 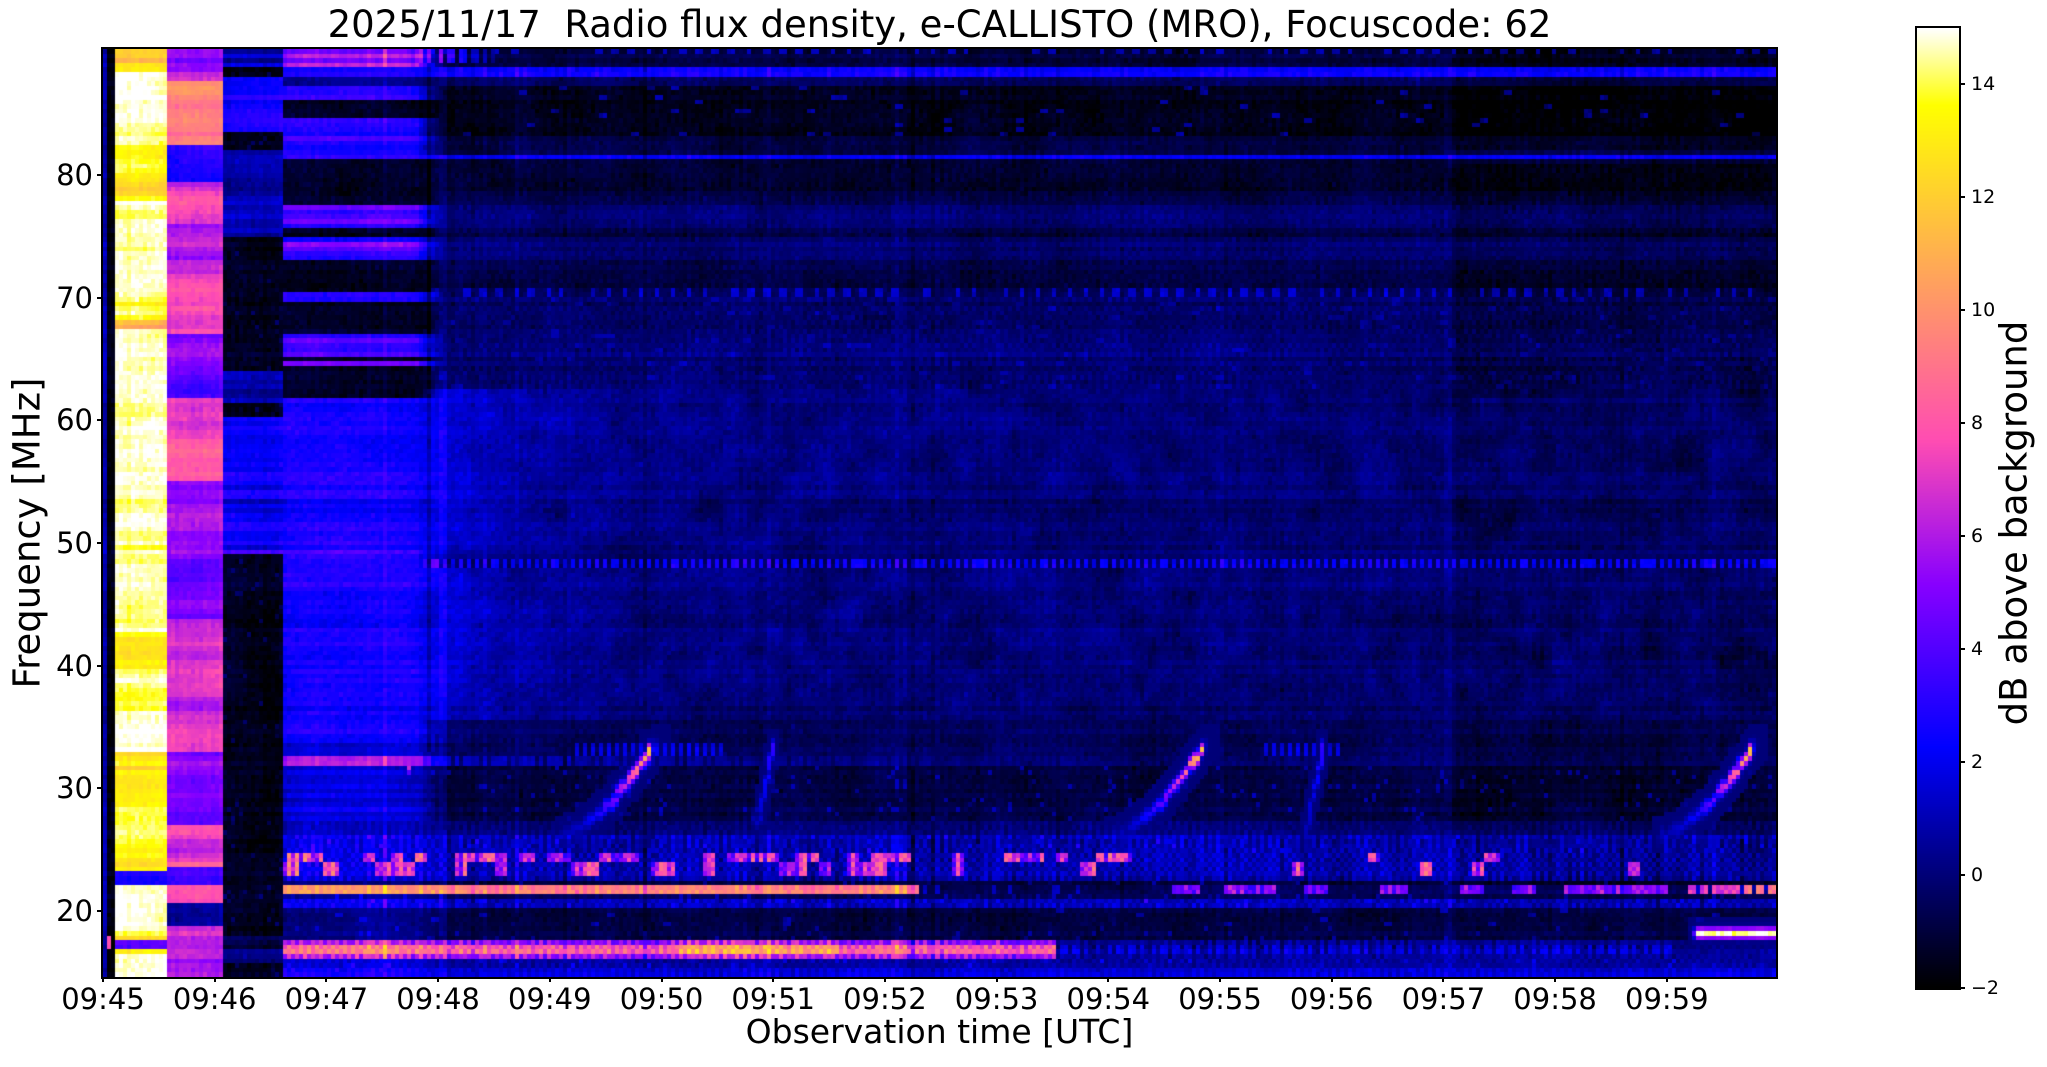 What do you see at coordinates (1977, 536) in the screenshot?
I see `colorbar-tick-label: 6` at bounding box center [1977, 536].